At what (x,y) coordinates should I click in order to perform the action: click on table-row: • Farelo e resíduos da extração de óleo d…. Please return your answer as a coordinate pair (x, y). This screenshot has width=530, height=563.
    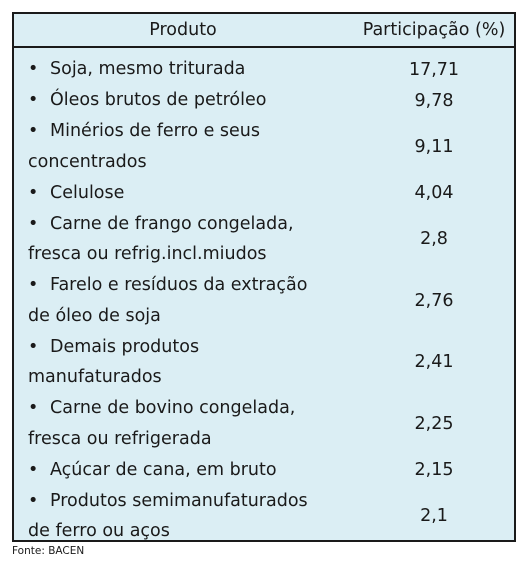
    Looking at the image, I should click on (264, 301).